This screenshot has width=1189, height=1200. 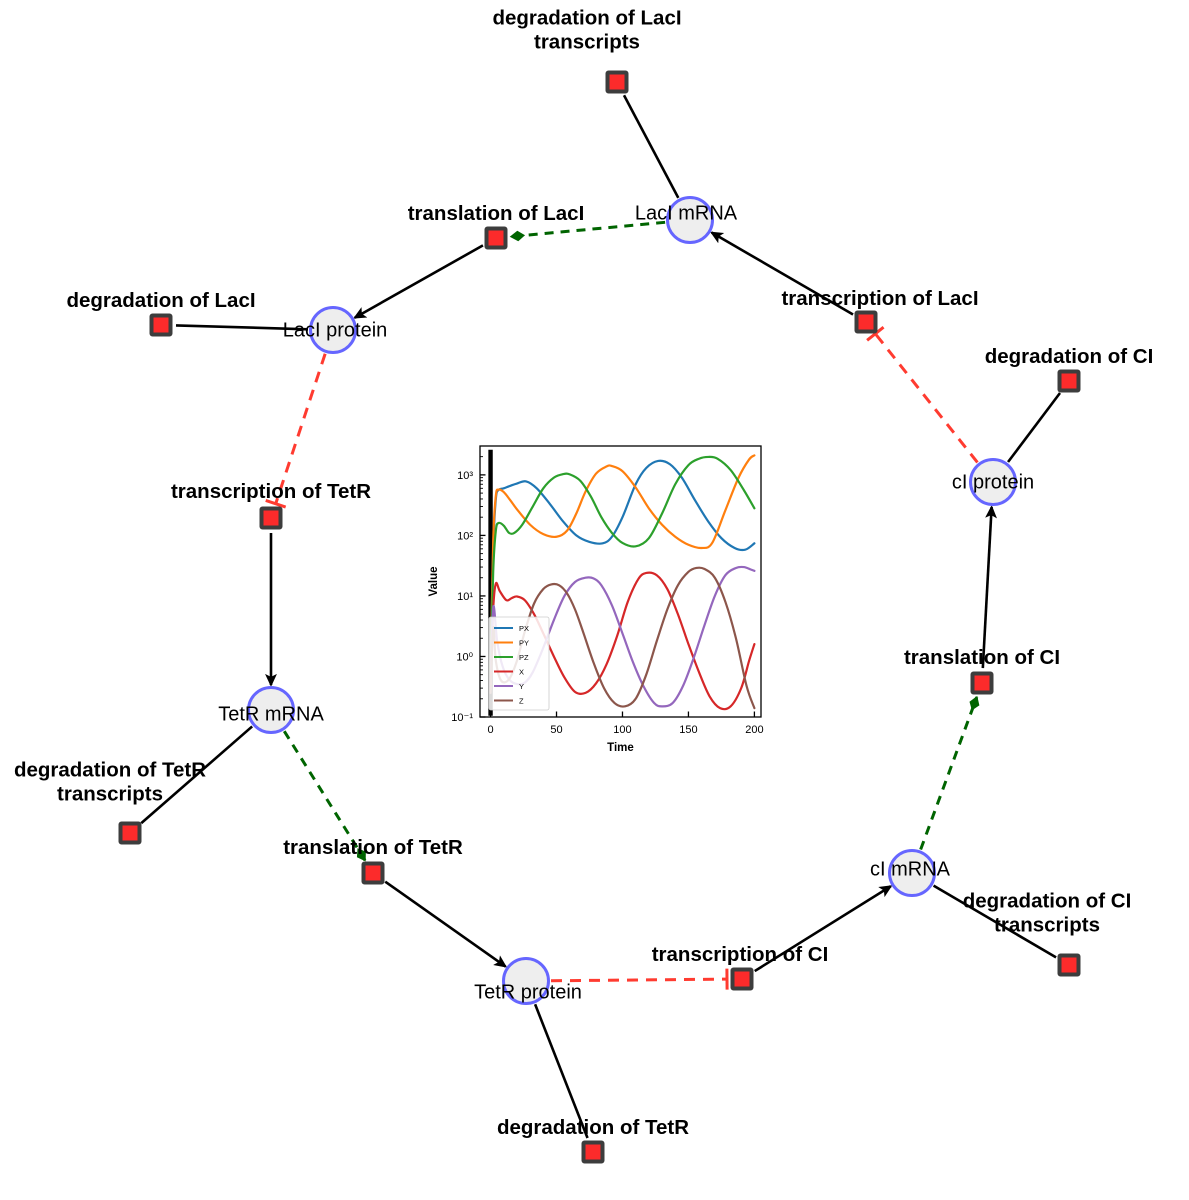 What do you see at coordinates (912, 873) in the screenshot?
I see `species-node-cI_mrna` at bounding box center [912, 873].